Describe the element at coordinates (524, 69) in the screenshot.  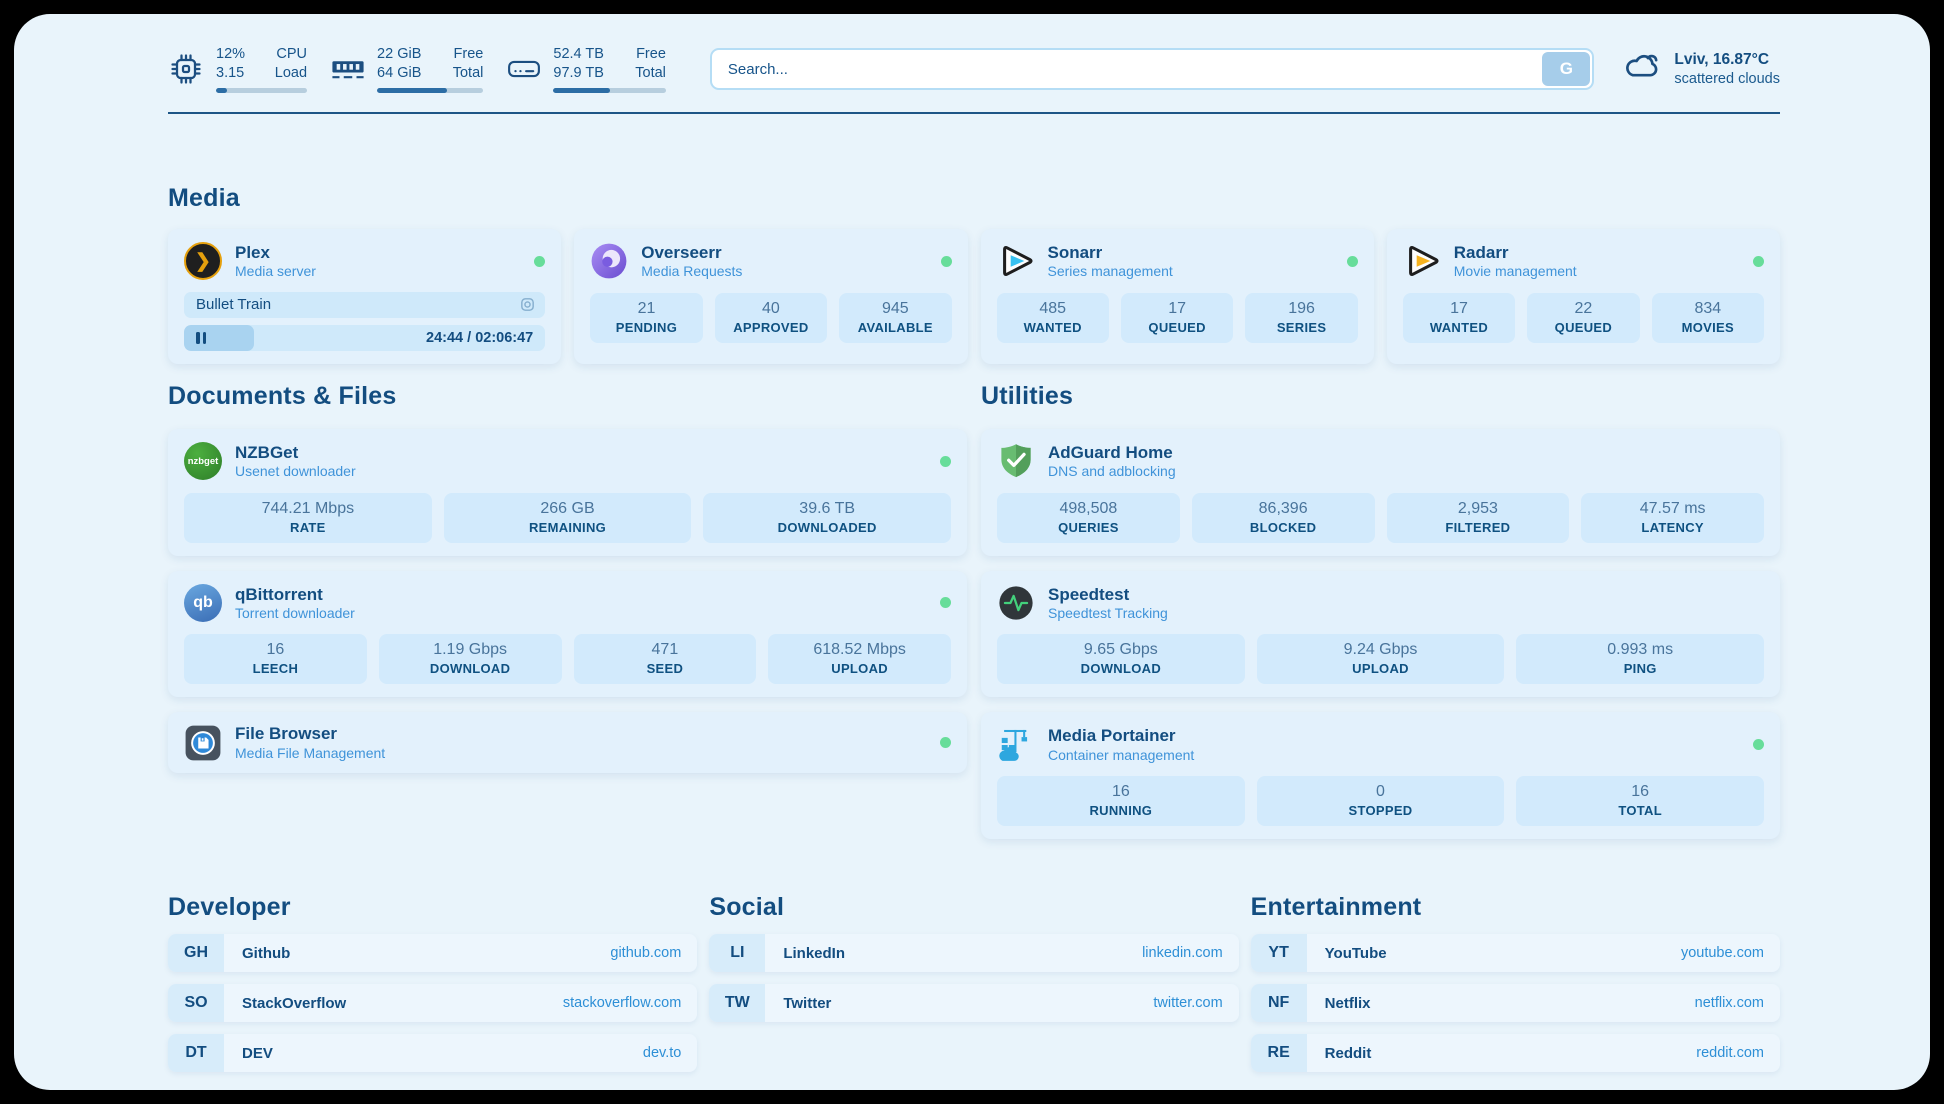
I see `disk-icon` at that location.